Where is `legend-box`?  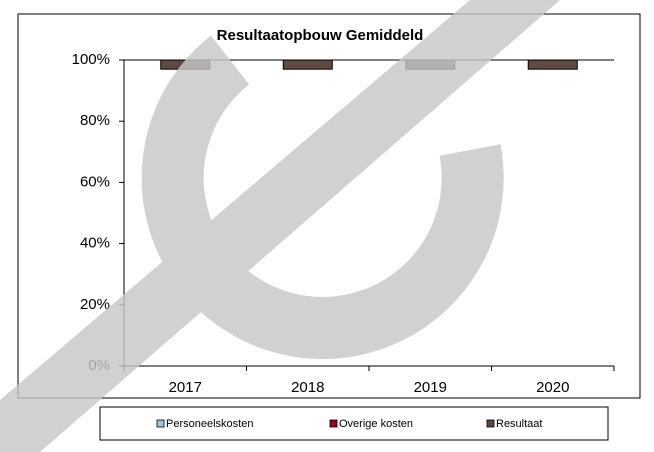
legend-box is located at coordinates (354, 423).